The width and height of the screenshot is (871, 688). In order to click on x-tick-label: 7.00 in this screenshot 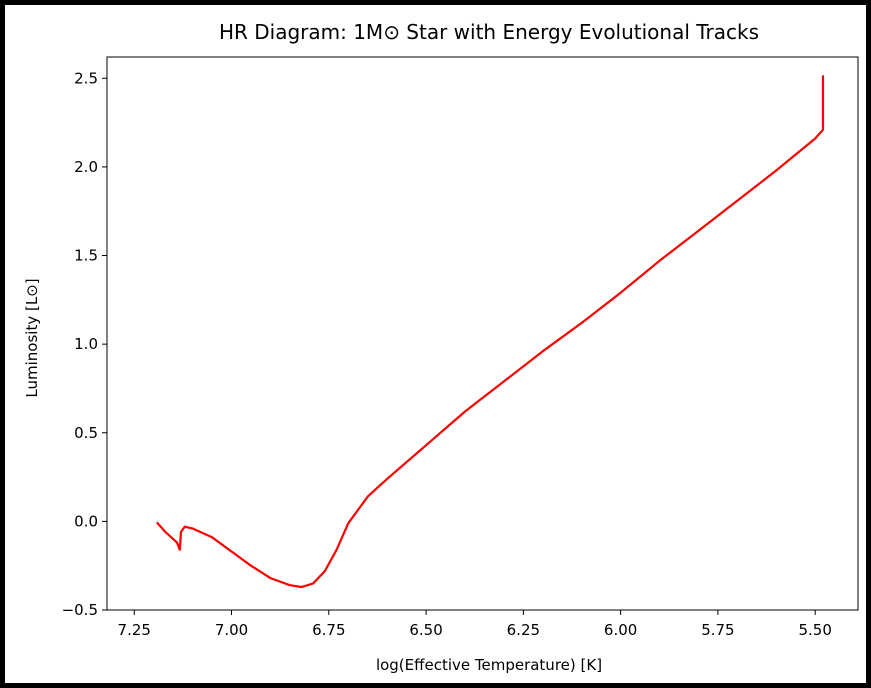, I will do `click(231, 630)`.